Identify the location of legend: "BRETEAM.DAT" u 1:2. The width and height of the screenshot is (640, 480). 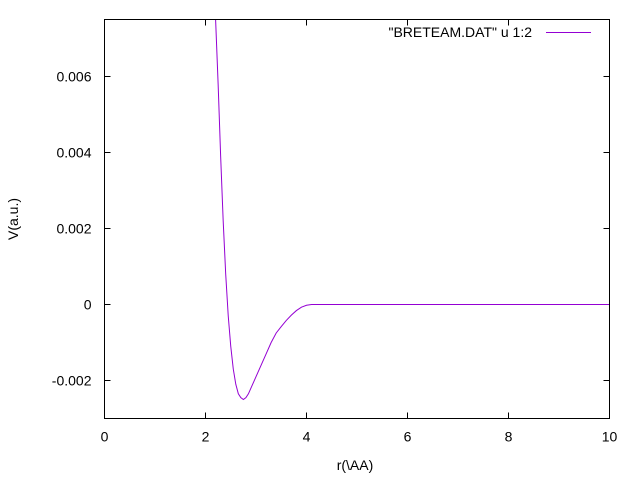
(490, 32).